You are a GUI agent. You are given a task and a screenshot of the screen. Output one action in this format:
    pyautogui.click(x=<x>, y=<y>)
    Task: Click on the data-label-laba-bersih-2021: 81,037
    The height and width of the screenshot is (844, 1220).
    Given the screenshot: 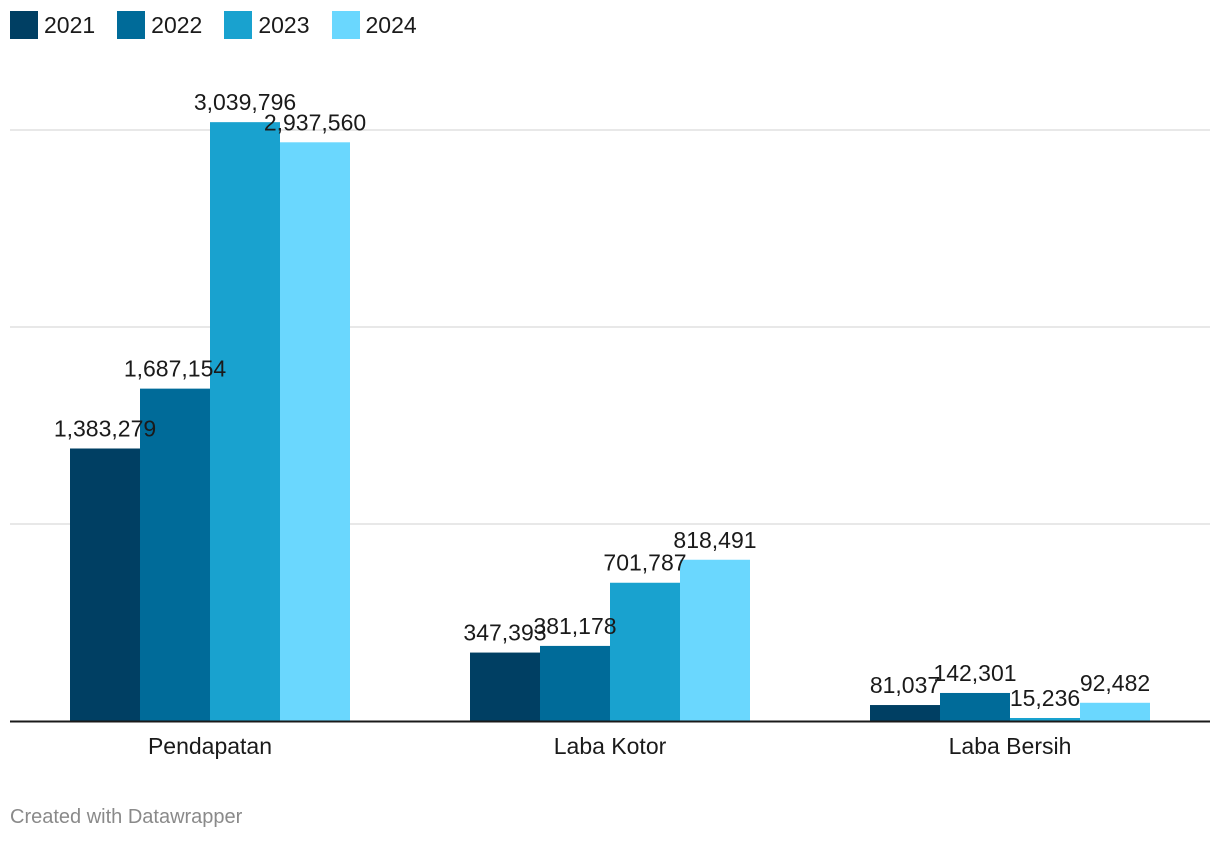 What is the action you would take?
    pyautogui.click(x=905, y=685)
    